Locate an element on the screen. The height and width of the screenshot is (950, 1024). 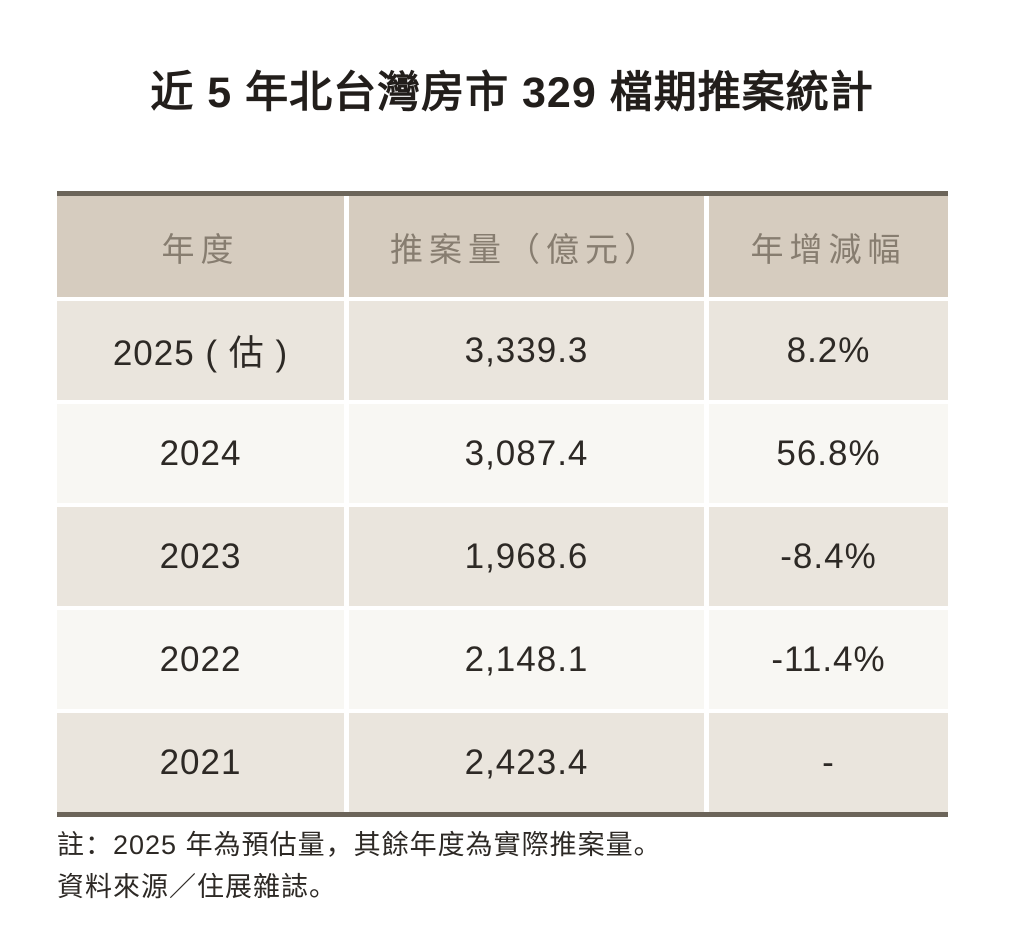
footnote-estimate: 註：2025 年為預估量，其餘年度為實際推案量。 is located at coordinates (359, 845).